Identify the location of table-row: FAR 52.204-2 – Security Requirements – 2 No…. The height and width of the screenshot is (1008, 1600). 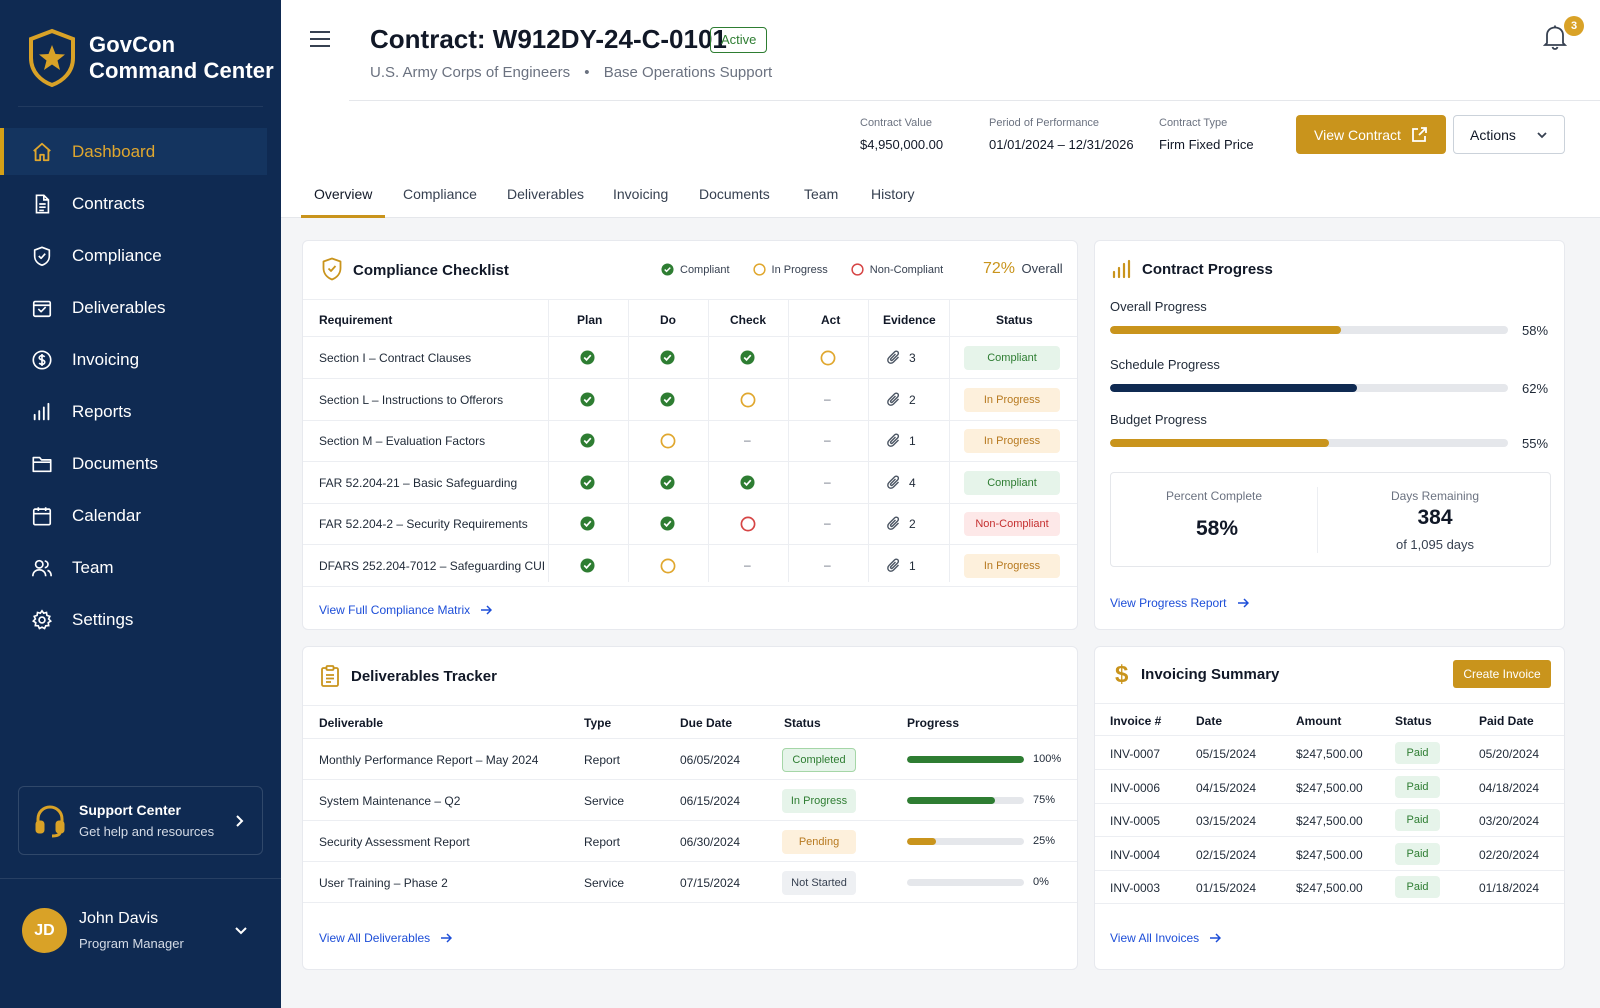
(690, 524).